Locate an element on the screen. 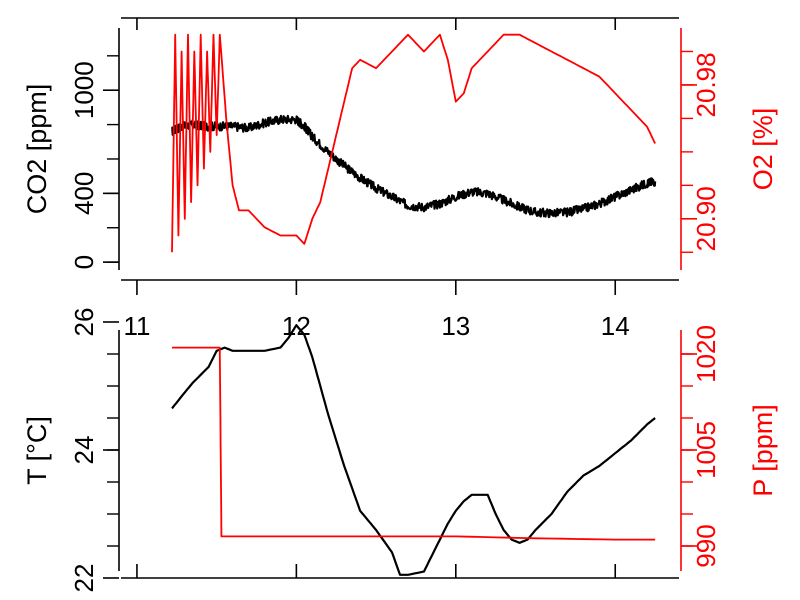 The image size is (800, 600). right-y-tick-label: 20.90 is located at coordinates (706, 218).